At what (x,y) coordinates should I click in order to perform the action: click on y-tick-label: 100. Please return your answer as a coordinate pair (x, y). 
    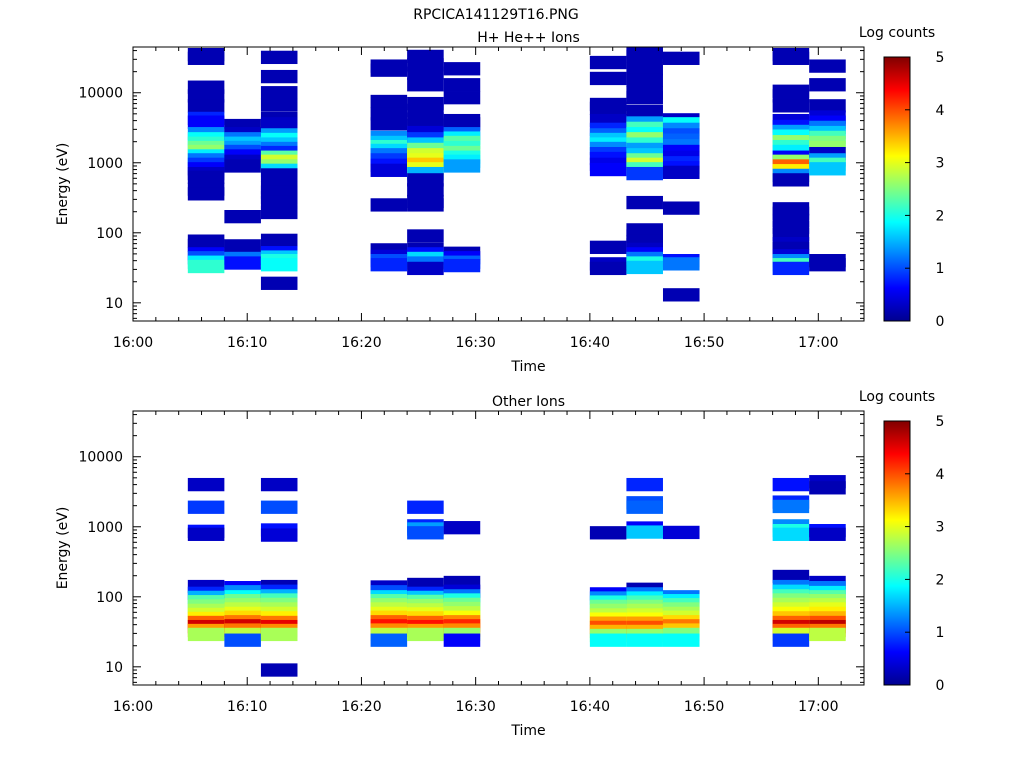
    Looking at the image, I should click on (109, 234).